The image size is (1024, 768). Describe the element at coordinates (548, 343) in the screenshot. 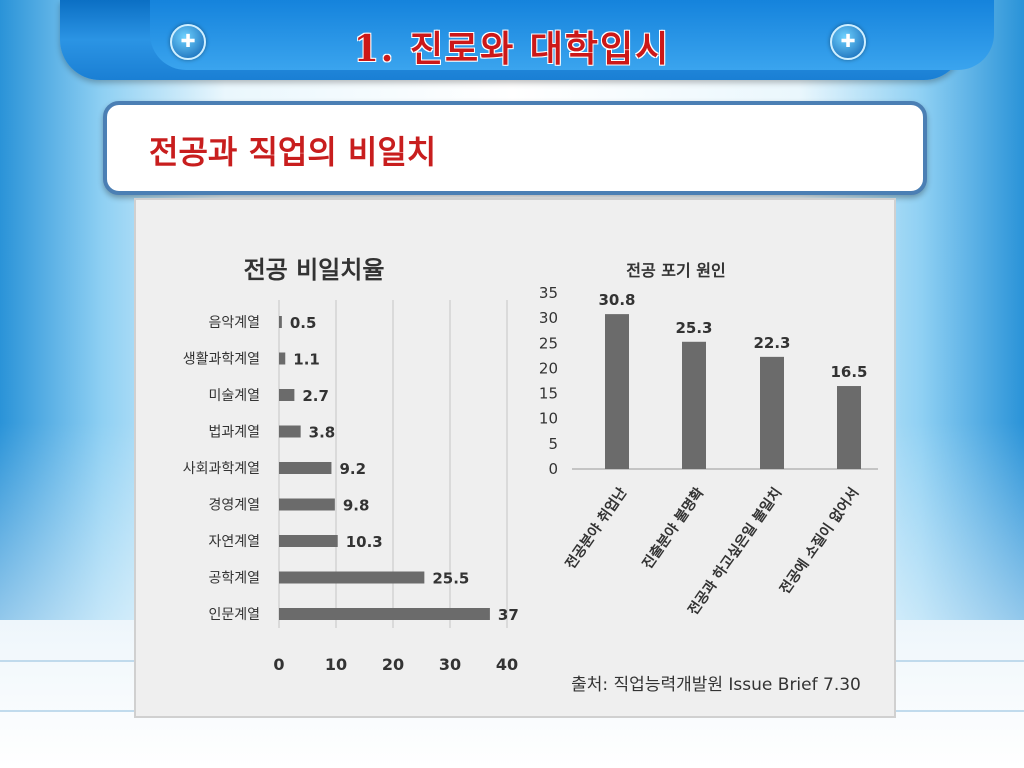

I see `y-tick-label: 25` at that location.